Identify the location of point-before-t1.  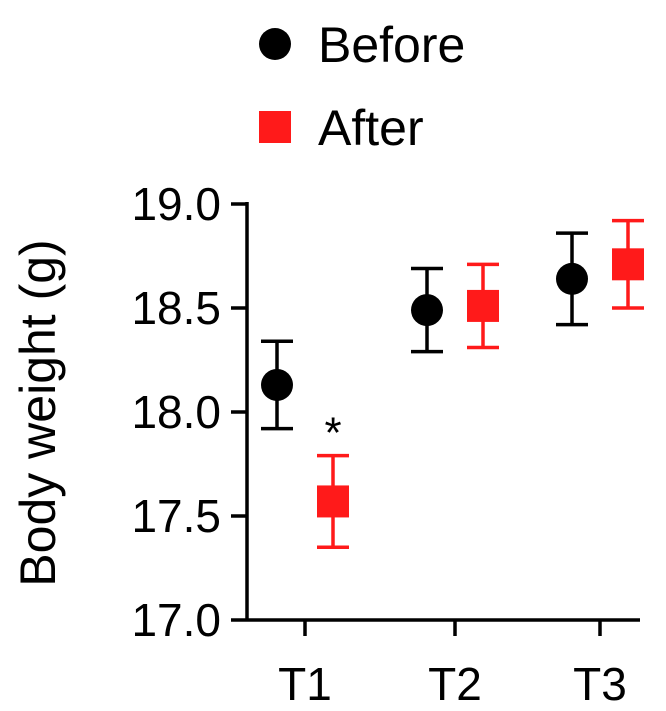
(277, 385).